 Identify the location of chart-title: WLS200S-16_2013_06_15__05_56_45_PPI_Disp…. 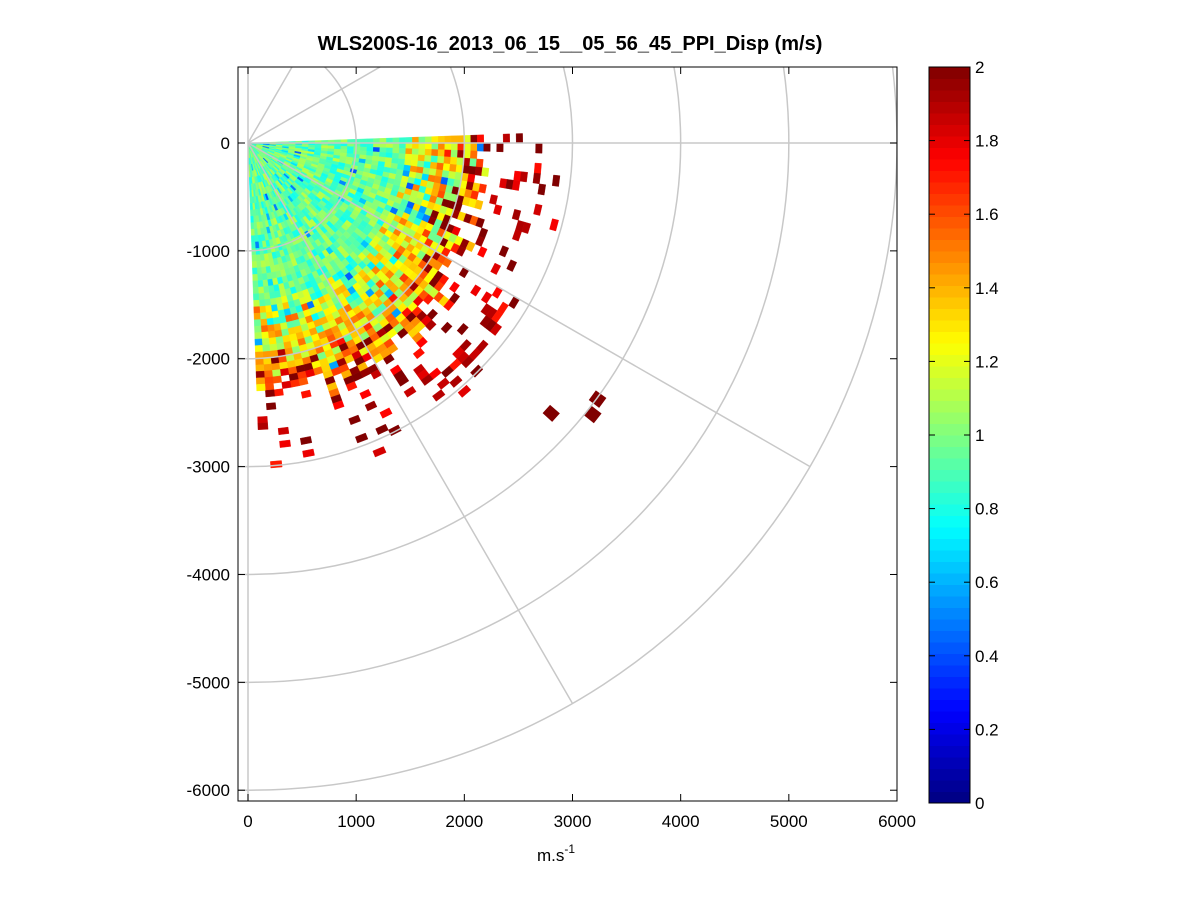
(570, 44).